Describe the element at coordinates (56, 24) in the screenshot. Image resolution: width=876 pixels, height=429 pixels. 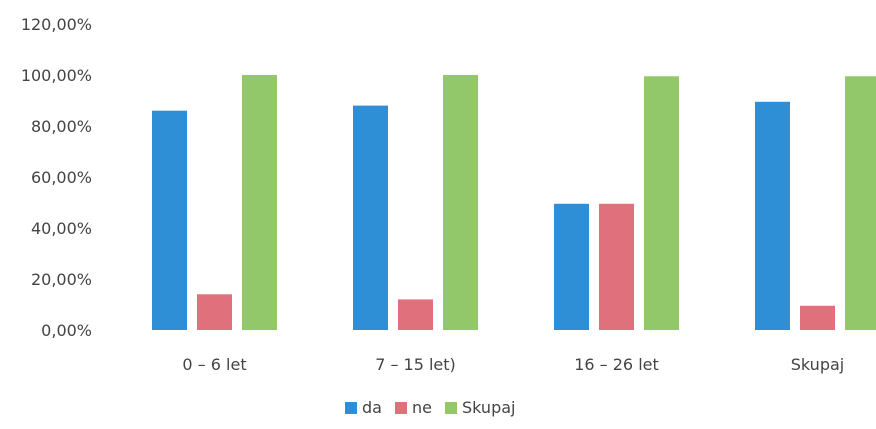
I see `y-tick-label: 120,00%` at that location.